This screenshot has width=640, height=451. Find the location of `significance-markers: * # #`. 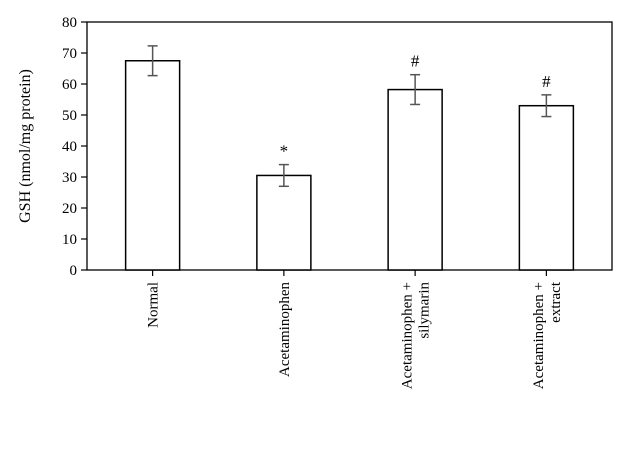

significance-markers: * # # is located at coordinates (416, 106).